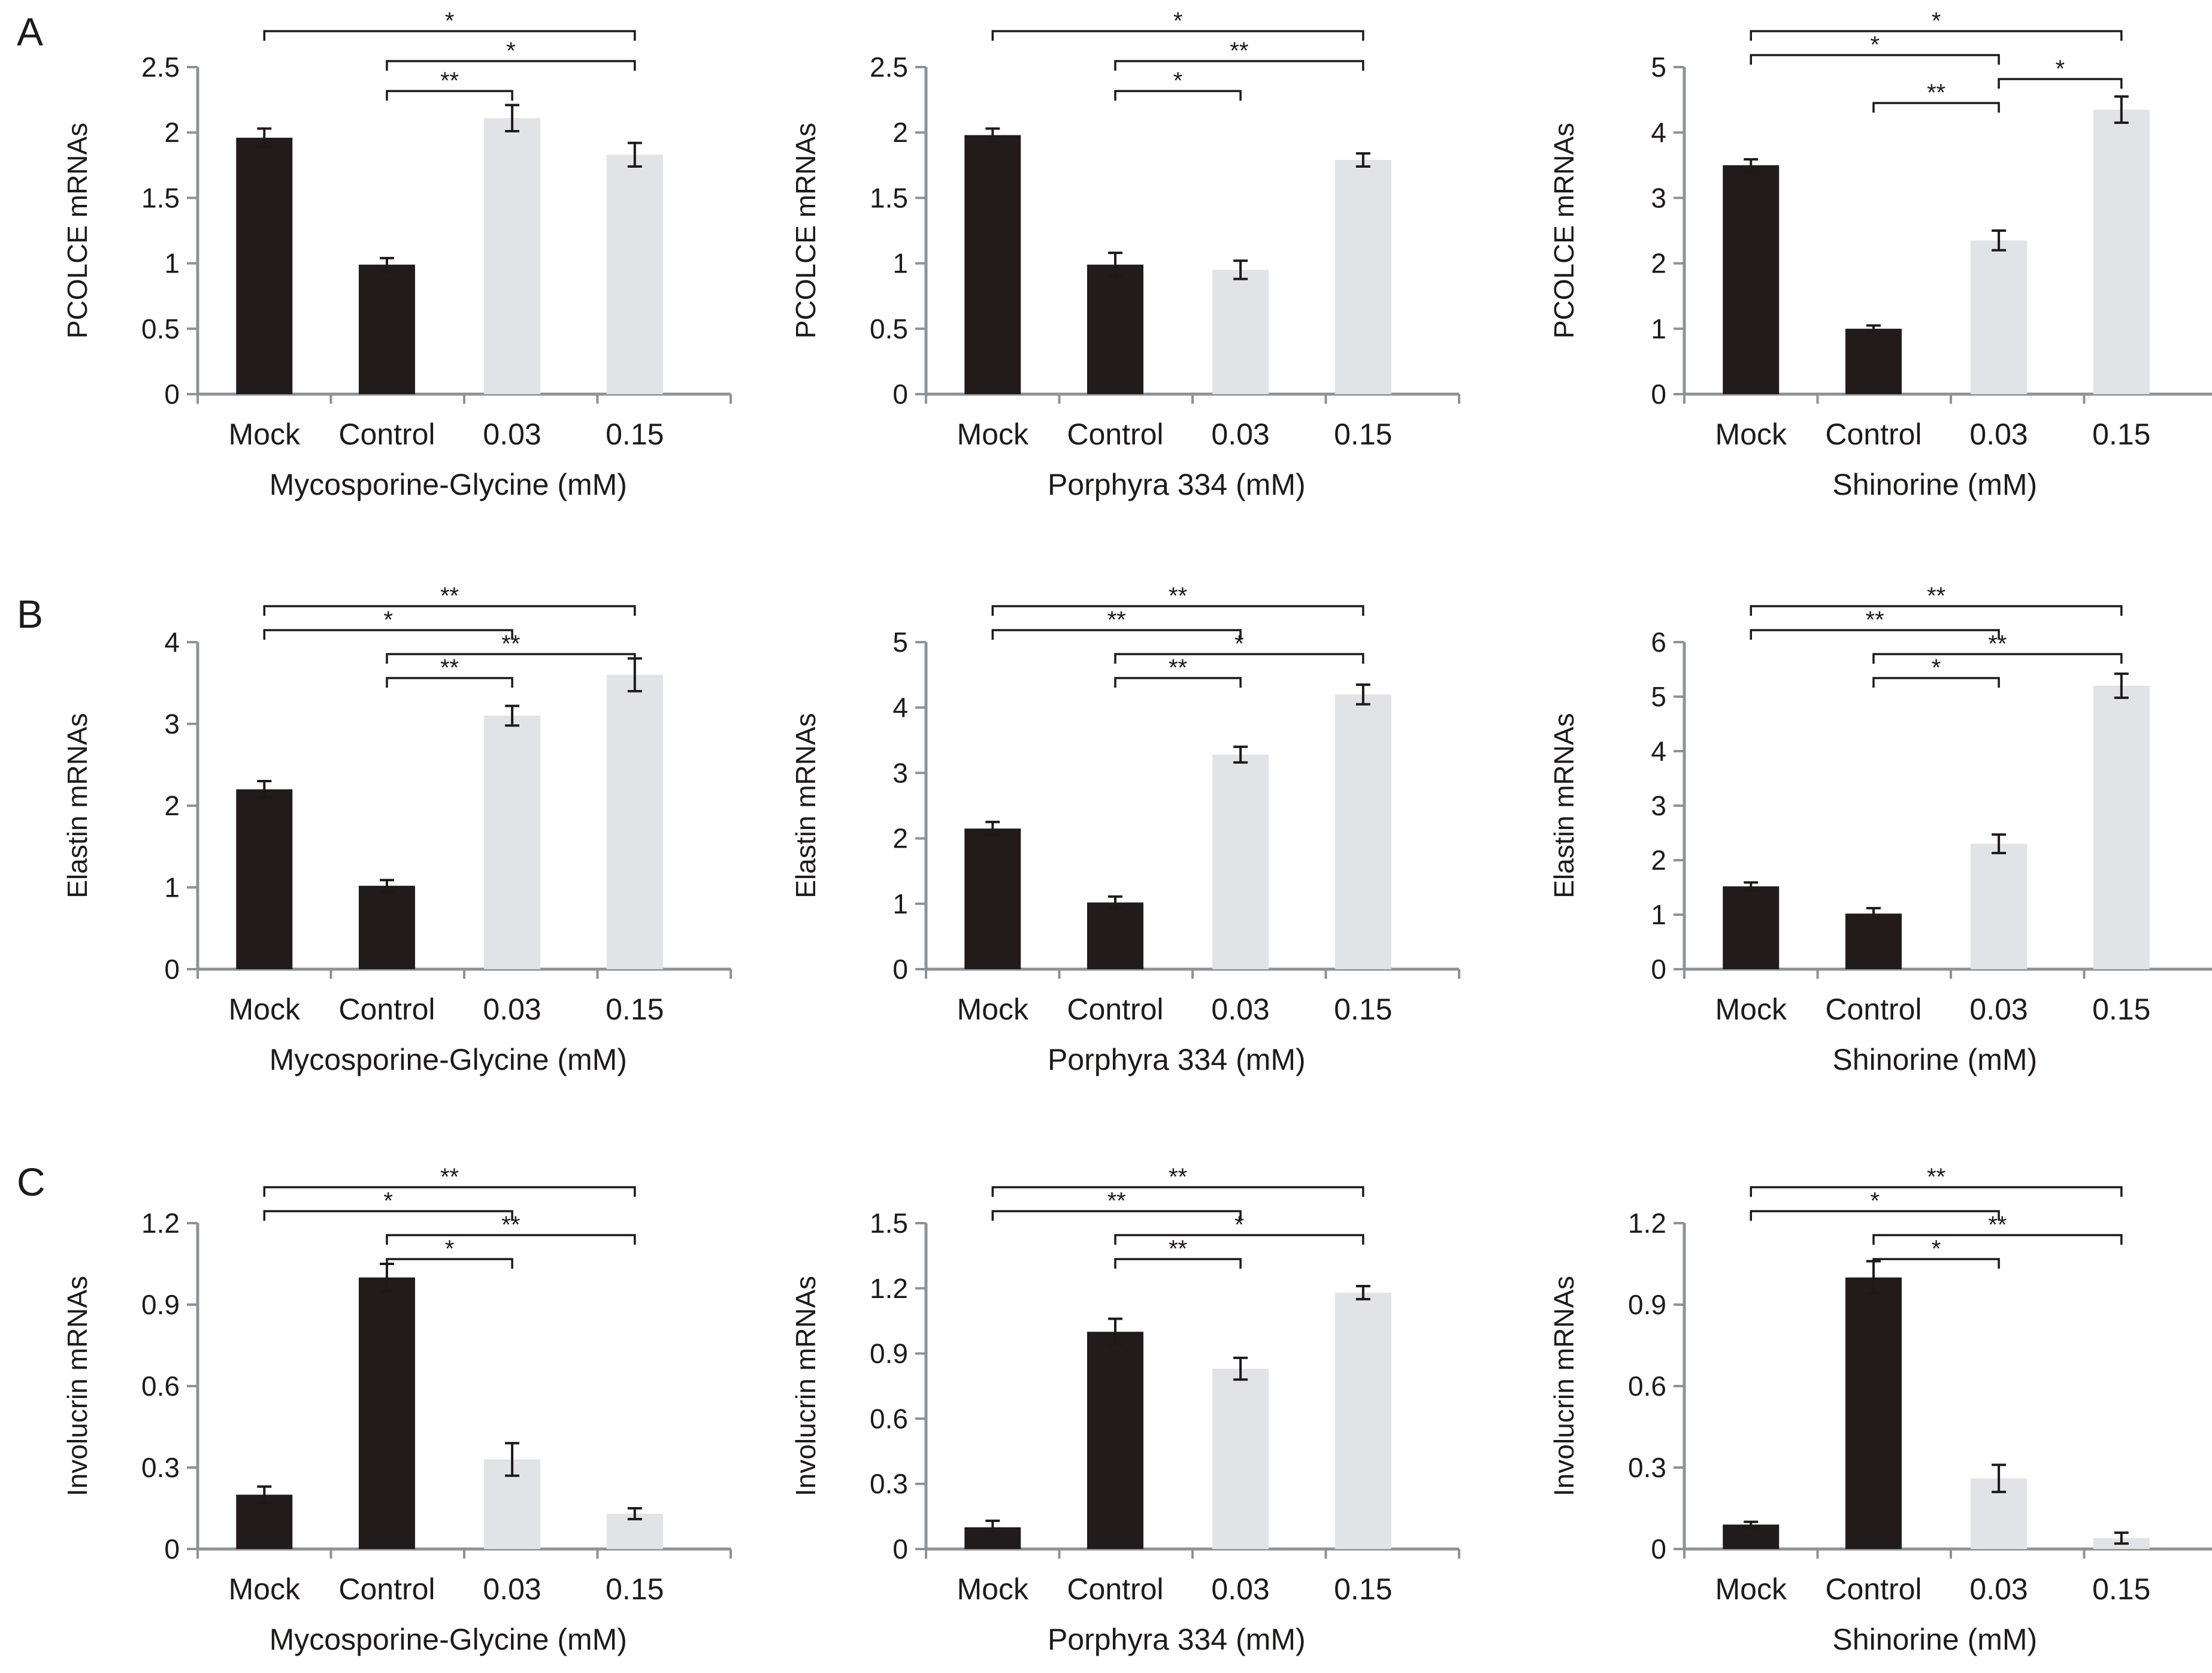  I want to click on y-axis-label: Involucrin mRNAs, so click(806, 1386).